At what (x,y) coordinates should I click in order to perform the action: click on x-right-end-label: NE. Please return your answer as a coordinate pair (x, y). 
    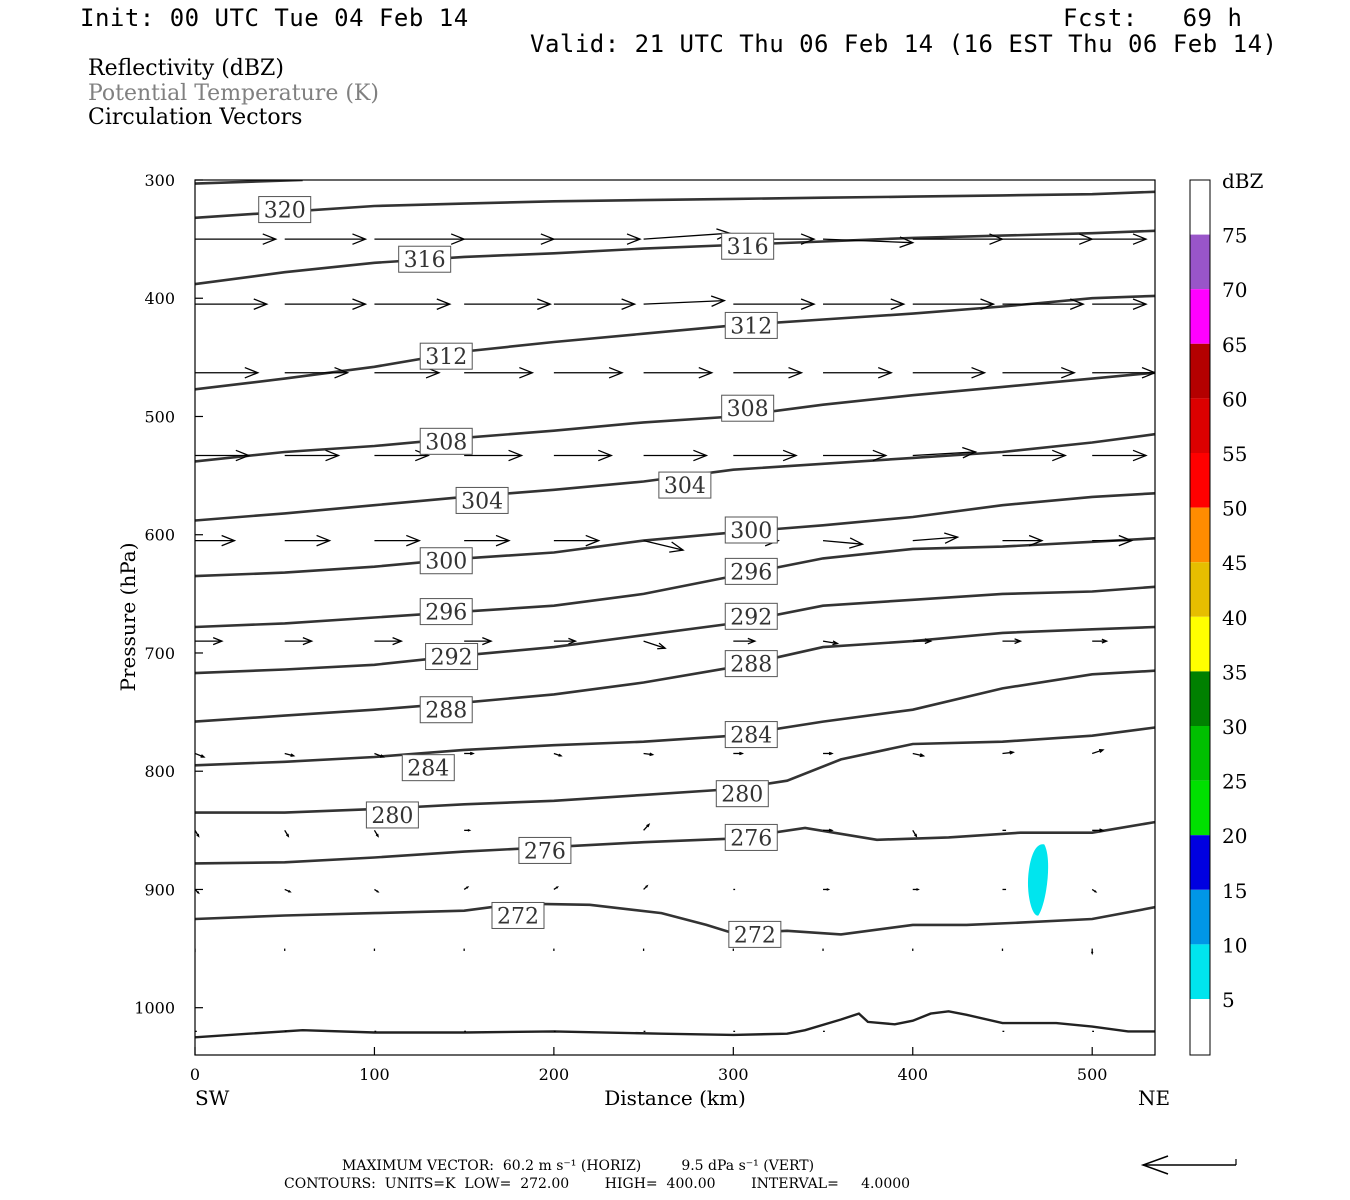
    Looking at the image, I should click on (1154, 1098).